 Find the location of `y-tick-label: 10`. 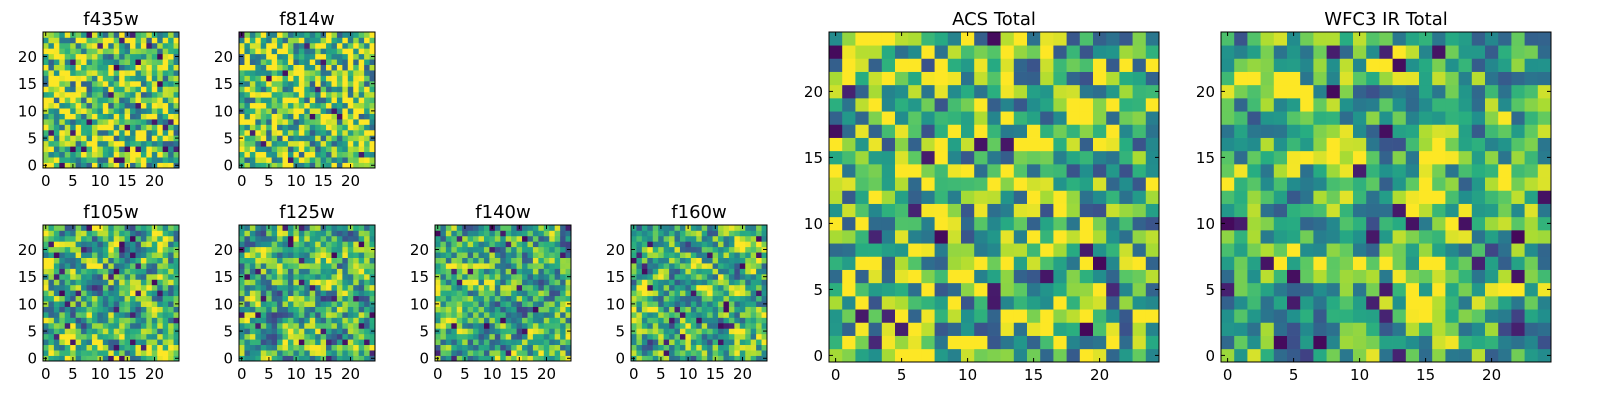

y-tick-label: 10 is located at coordinates (27, 304).